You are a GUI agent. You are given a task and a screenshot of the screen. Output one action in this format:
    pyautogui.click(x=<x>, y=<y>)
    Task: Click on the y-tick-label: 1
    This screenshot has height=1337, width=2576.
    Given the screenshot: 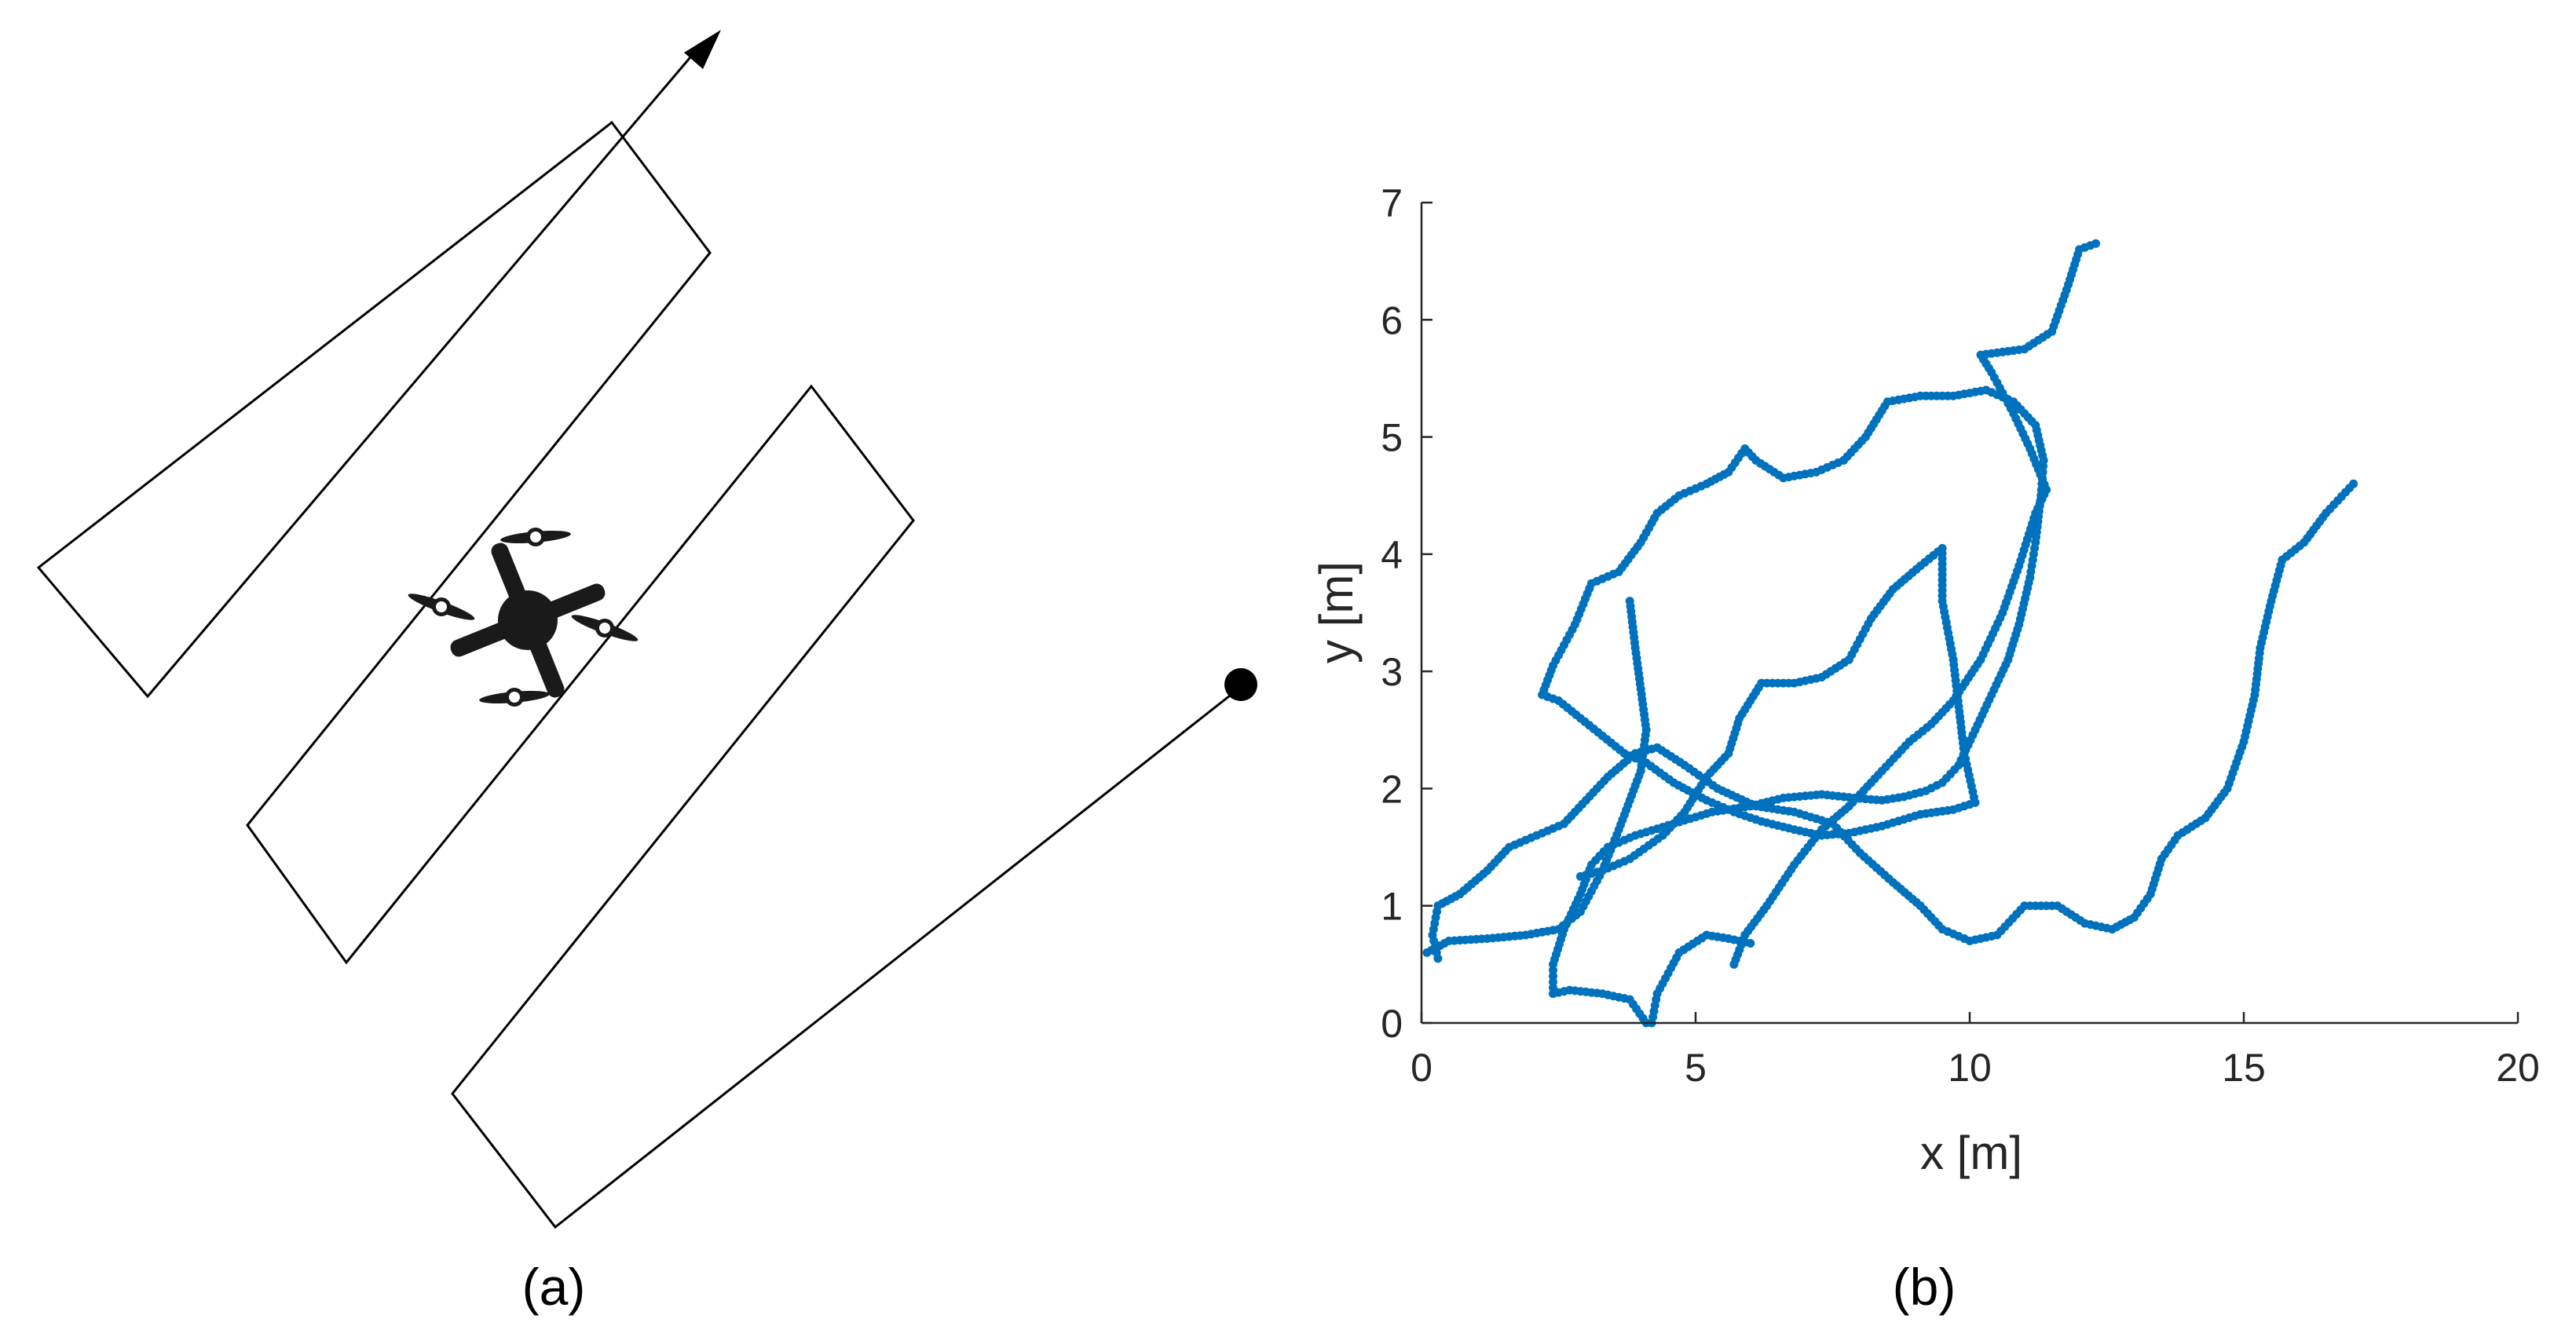 What is the action you would take?
    pyautogui.click(x=1392, y=907)
    